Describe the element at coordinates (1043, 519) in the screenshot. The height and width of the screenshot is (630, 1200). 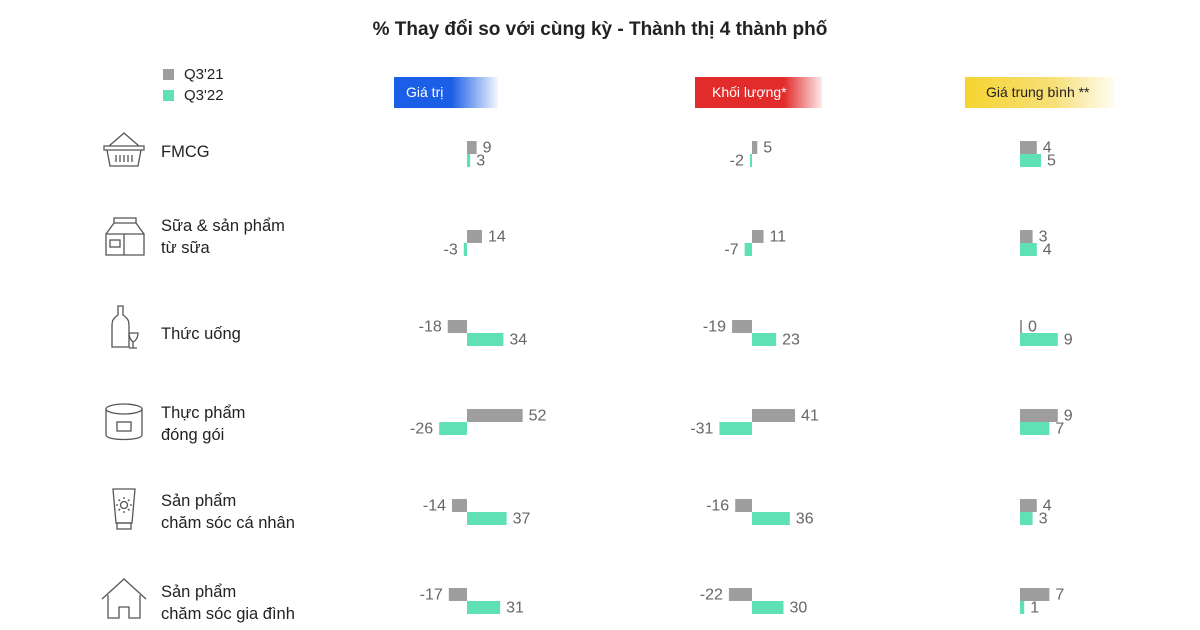
I see `data-label-avg-price-q322-row-5: 3` at that location.